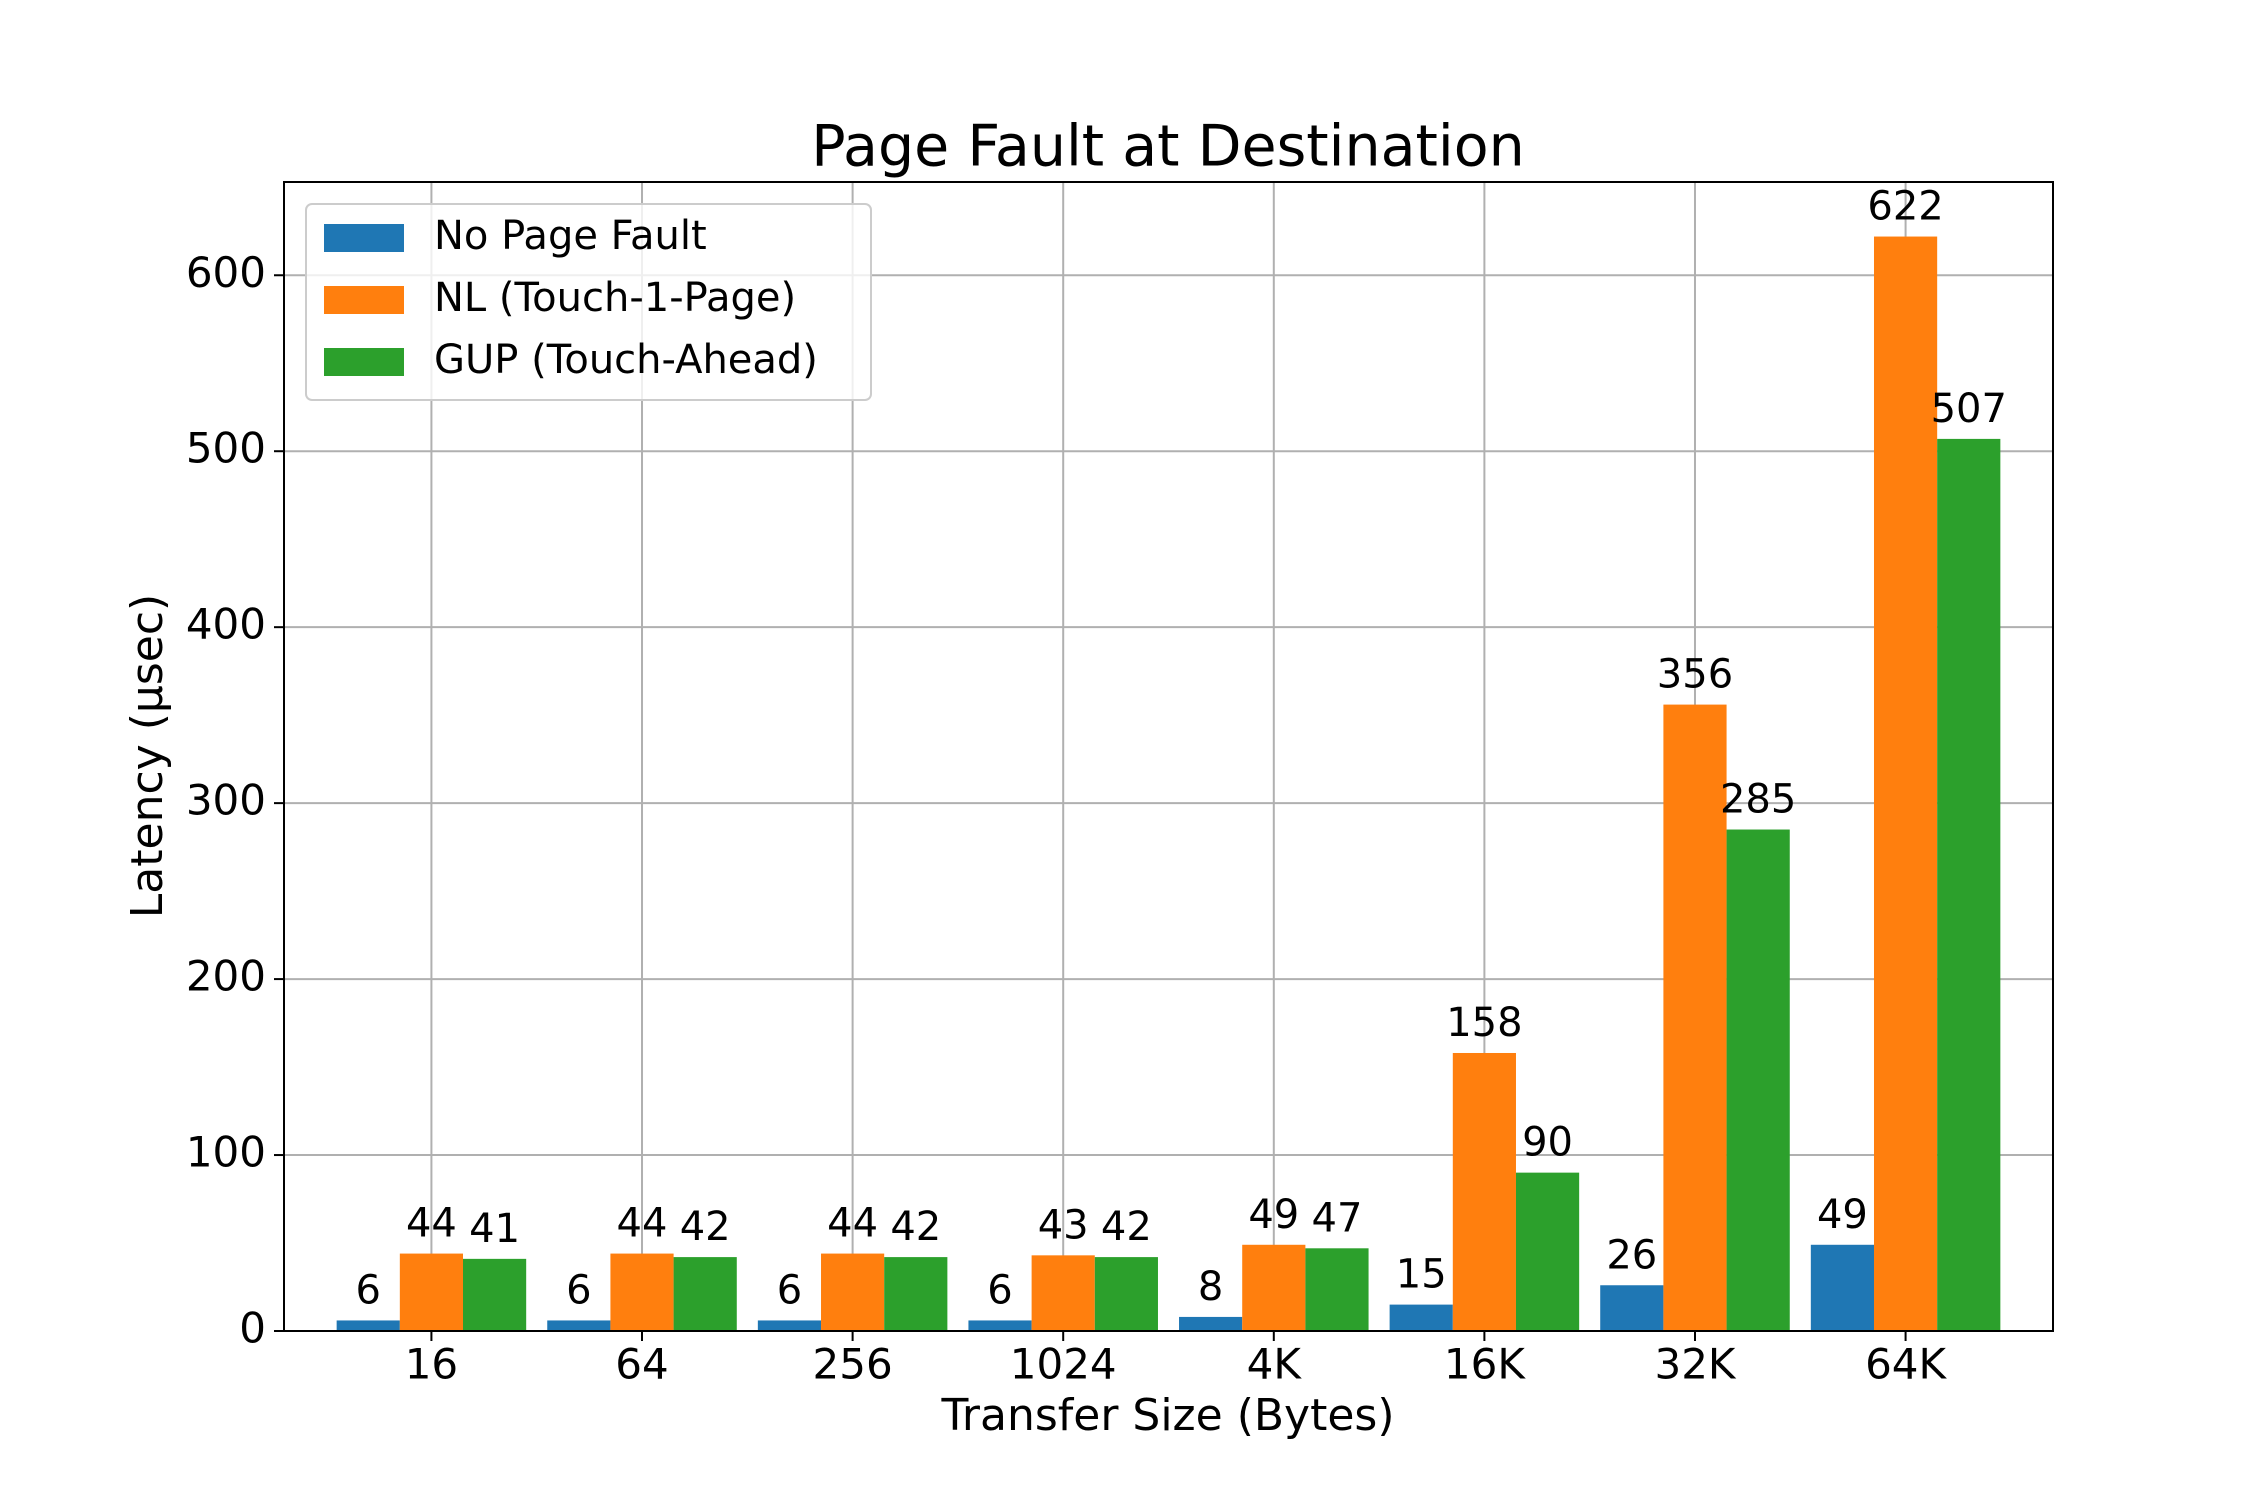 This screenshot has height=1500, width=2250. I want to click on y-tick-label: 200, so click(226, 976).